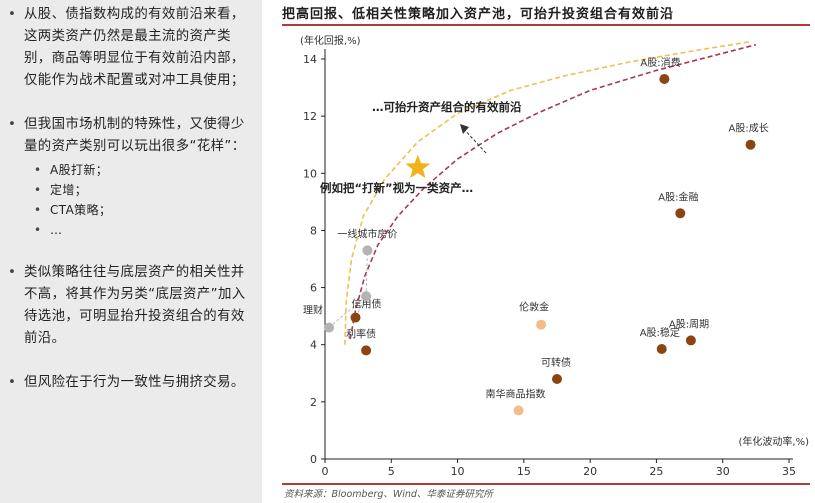 The width and height of the screenshot is (815, 503). Describe the element at coordinates (313, 459) in the screenshot. I see `y-tick-label: 0` at that location.